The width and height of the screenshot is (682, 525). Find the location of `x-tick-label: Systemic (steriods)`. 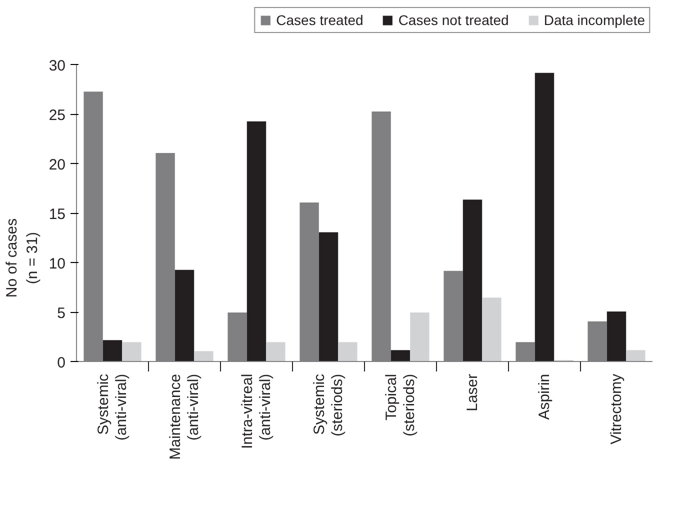

x-tick-label: Systemic (steriods) is located at coordinates (328, 404).